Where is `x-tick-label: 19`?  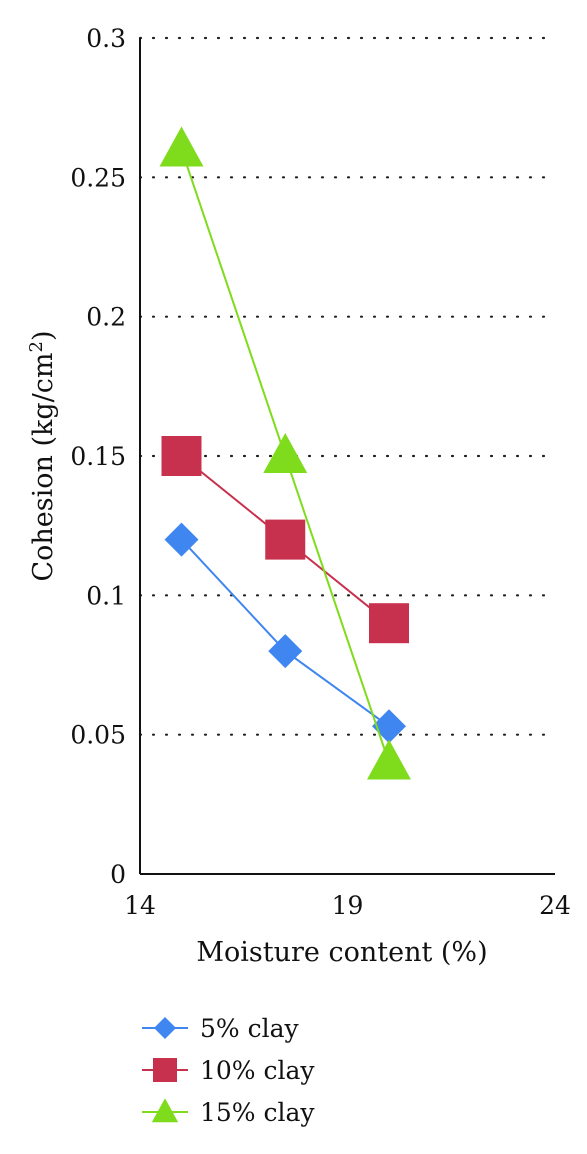 x-tick-label: 19 is located at coordinates (348, 905).